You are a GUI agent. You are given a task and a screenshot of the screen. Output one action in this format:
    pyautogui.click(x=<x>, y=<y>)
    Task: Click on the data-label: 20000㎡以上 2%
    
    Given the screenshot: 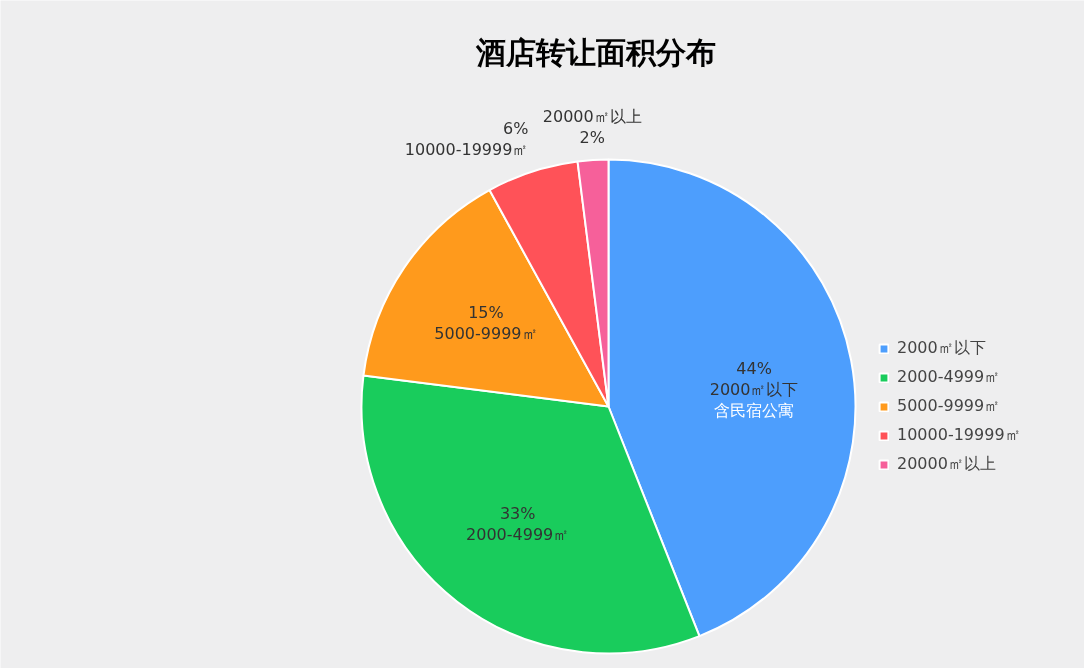 What is the action you would take?
    pyautogui.click(x=592, y=126)
    